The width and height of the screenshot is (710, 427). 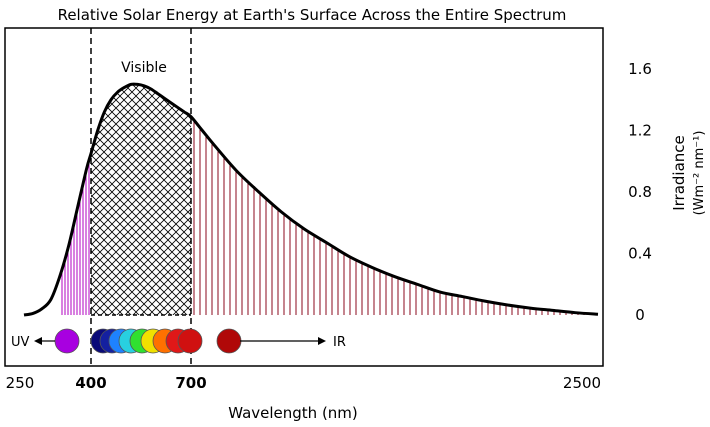 I want to click on y-tick-label: 1.6, so click(x=640, y=69).